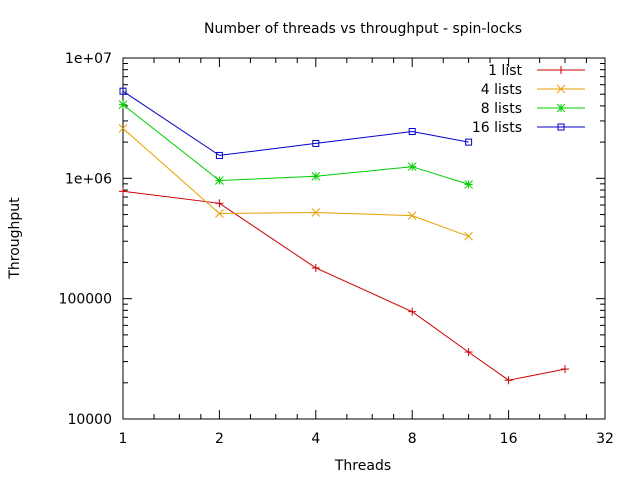 This screenshot has width=640, height=480. I want to click on y-axis-label: Throughput, so click(15, 238).